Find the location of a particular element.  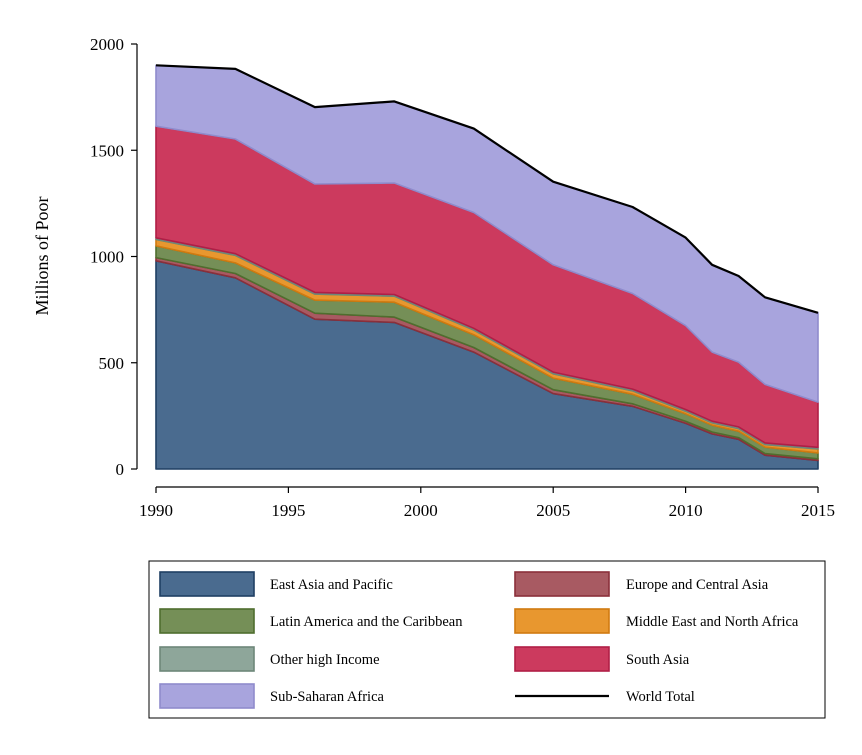

legend-key-south-asia is located at coordinates (562, 659).